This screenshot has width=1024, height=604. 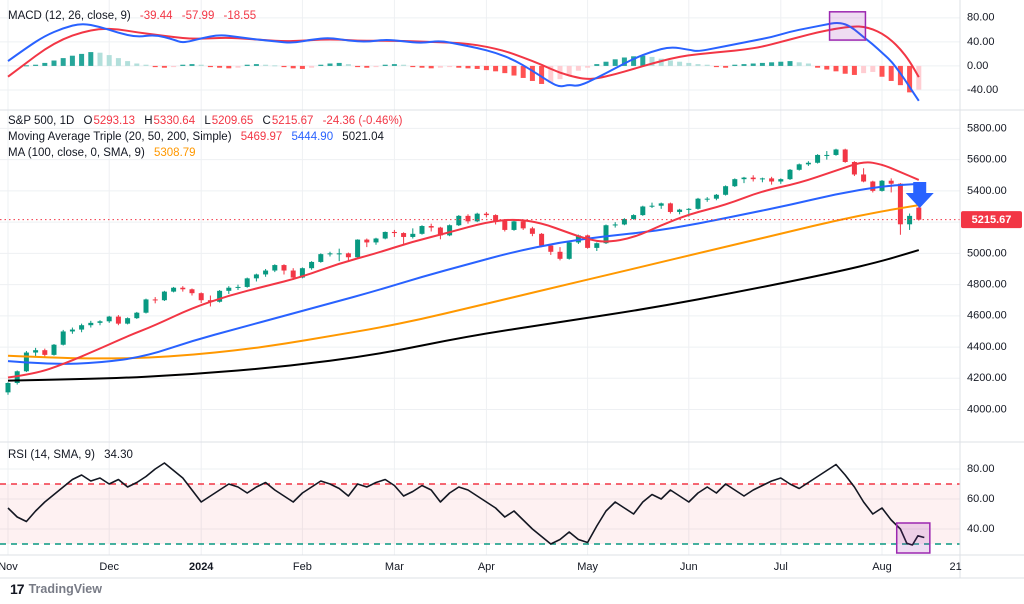 What do you see at coordinates (987, 409) in the screenshot?
I see `price-axis-label: 4000.00` at bounding box center [987, 409].